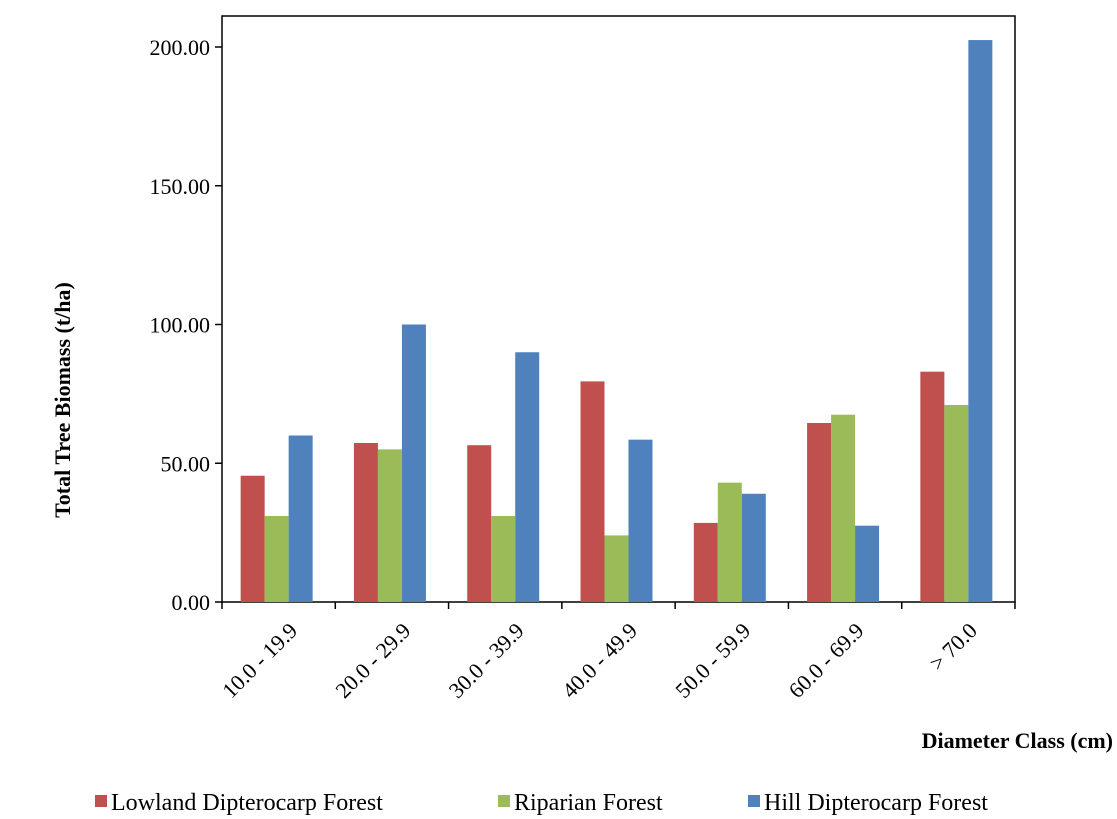  What do you see at coordinates (588, 803) in the screenshot?
I see `legend-label: Riparian Forest` at bounding box center [588, 803].